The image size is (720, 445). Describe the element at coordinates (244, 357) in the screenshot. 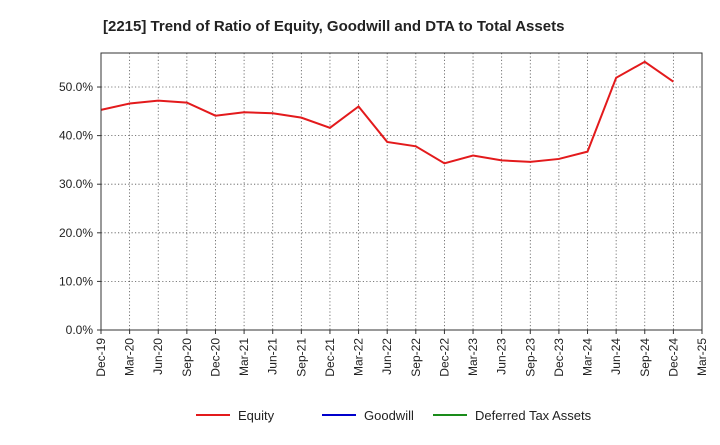

I see `x-tick-label: Mar-21` at that location.